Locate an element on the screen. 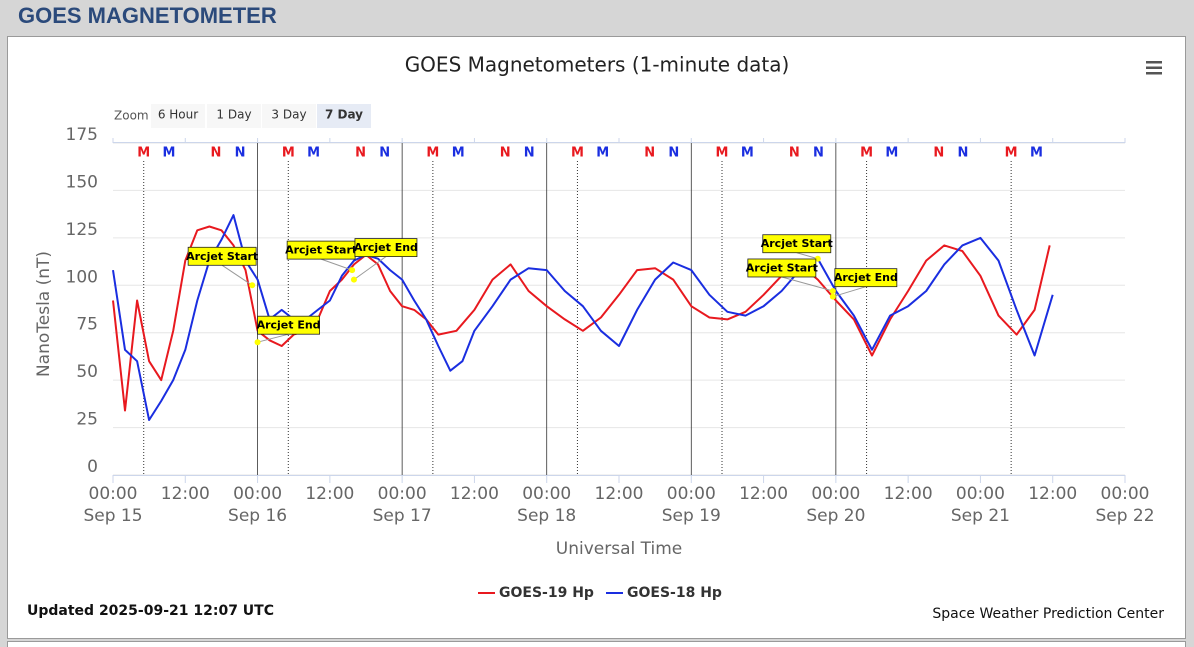 The image size is (1194, 647). zoom-button-label: 7 Day is located at coordinates (344, 115).